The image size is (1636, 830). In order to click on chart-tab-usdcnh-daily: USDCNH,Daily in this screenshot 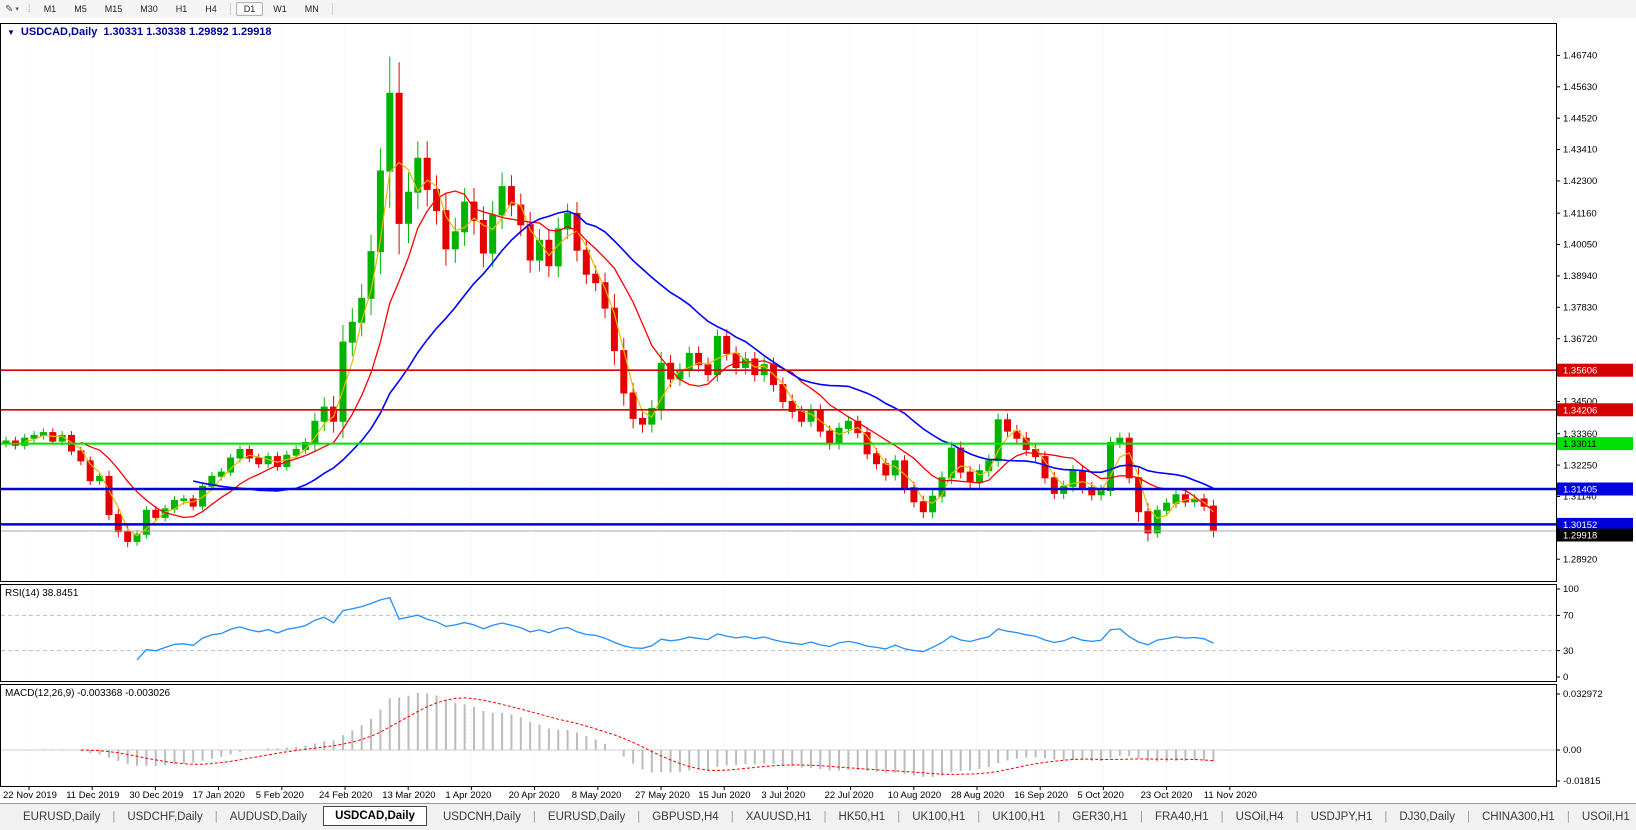, I will do `click(481, 817)`.